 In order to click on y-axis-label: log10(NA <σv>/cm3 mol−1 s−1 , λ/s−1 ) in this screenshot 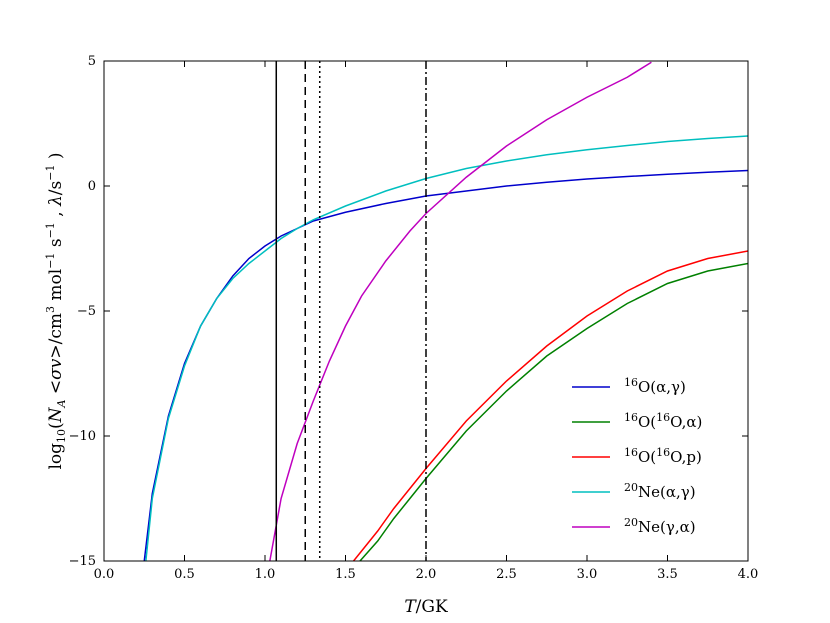, I will do `click(56, 310)`.